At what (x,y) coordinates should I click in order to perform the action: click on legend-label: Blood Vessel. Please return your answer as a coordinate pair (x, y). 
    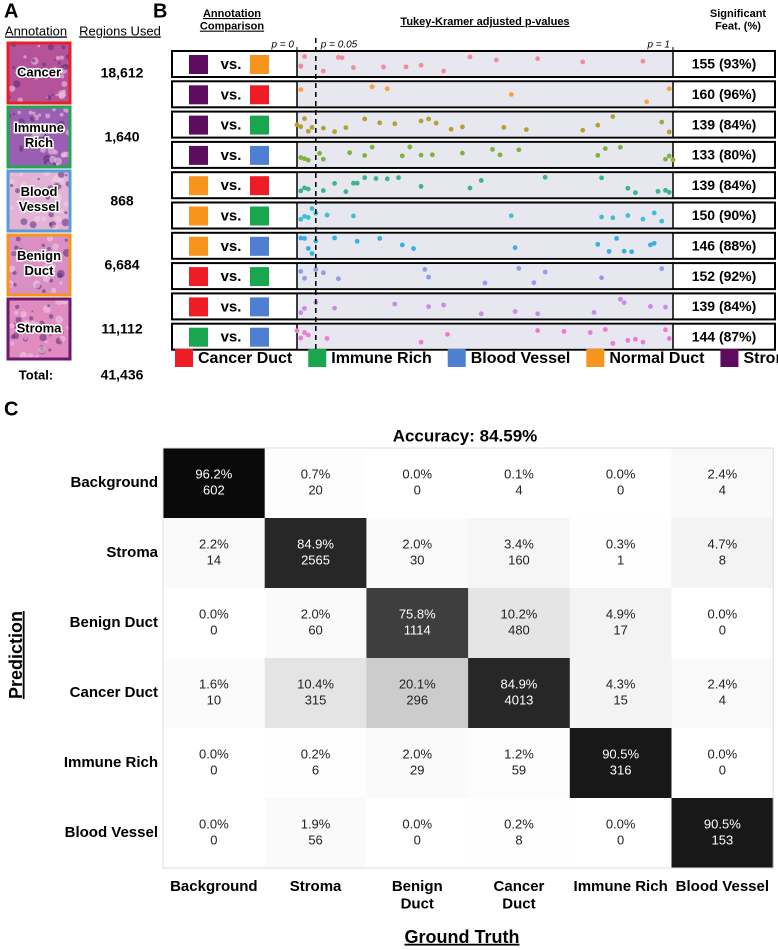
    Looking at the image, I should click on (521, 358).